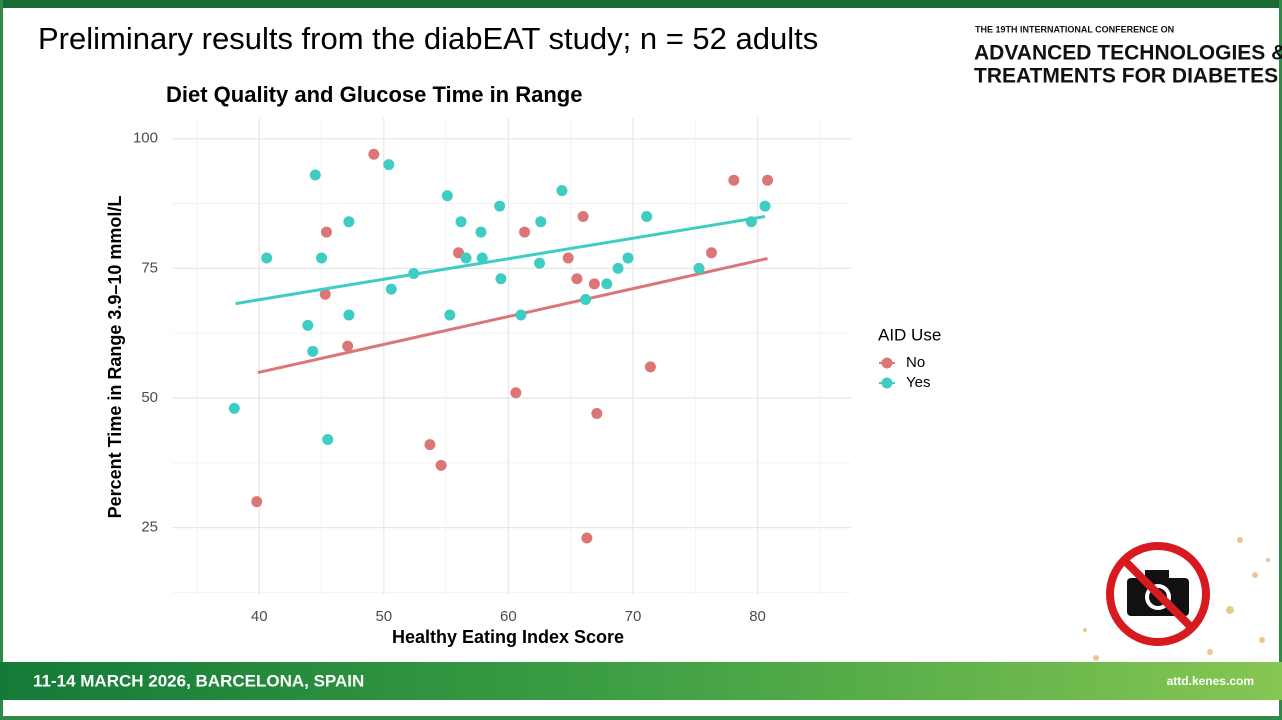  I want to click on y-axis-title: Percent Time in Range 3.9–10 mmol/L, so click(115, 357).